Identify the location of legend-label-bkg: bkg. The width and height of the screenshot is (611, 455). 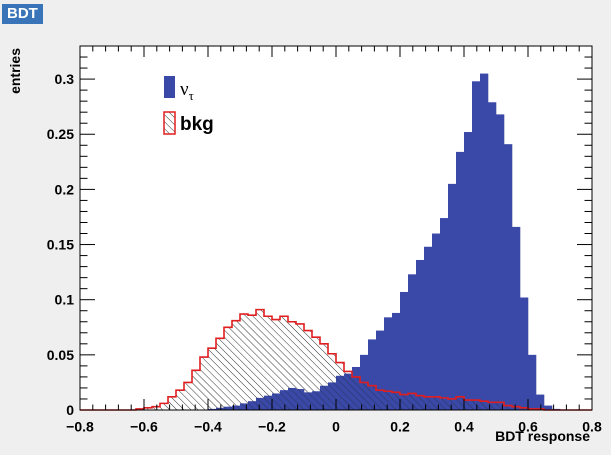
(197, 124).